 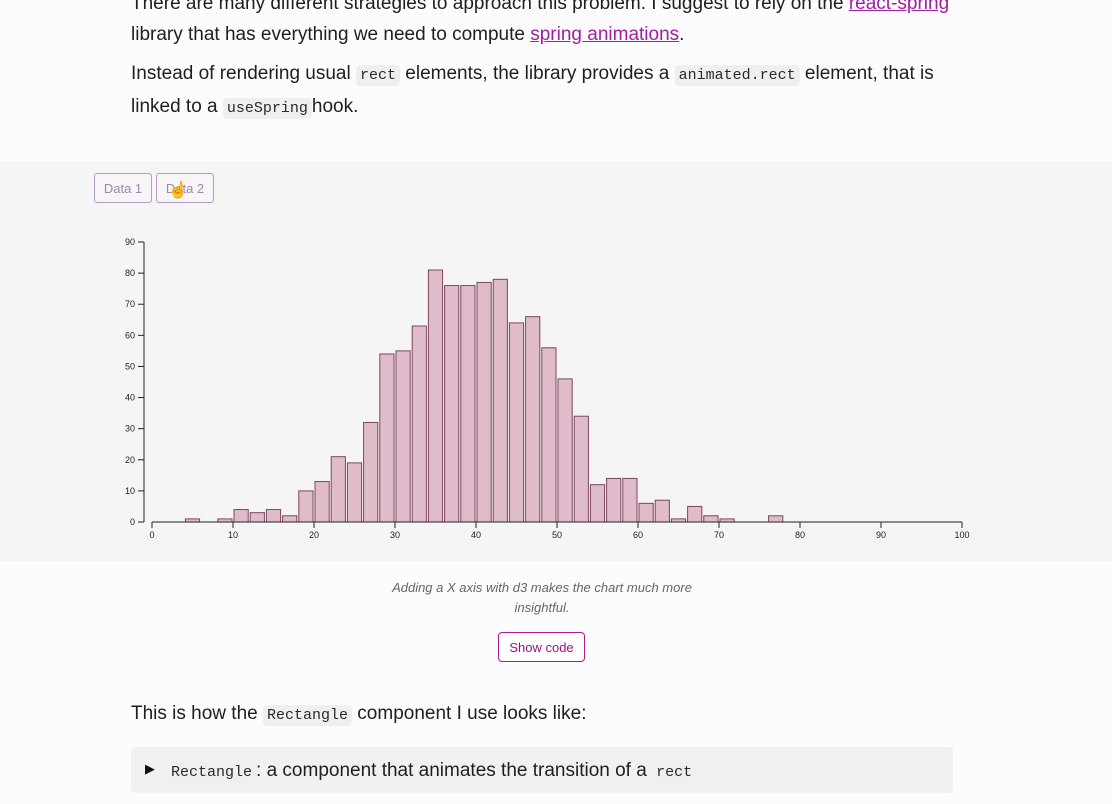 I want to click on y-tick: 10, so click(x=134, y=491).